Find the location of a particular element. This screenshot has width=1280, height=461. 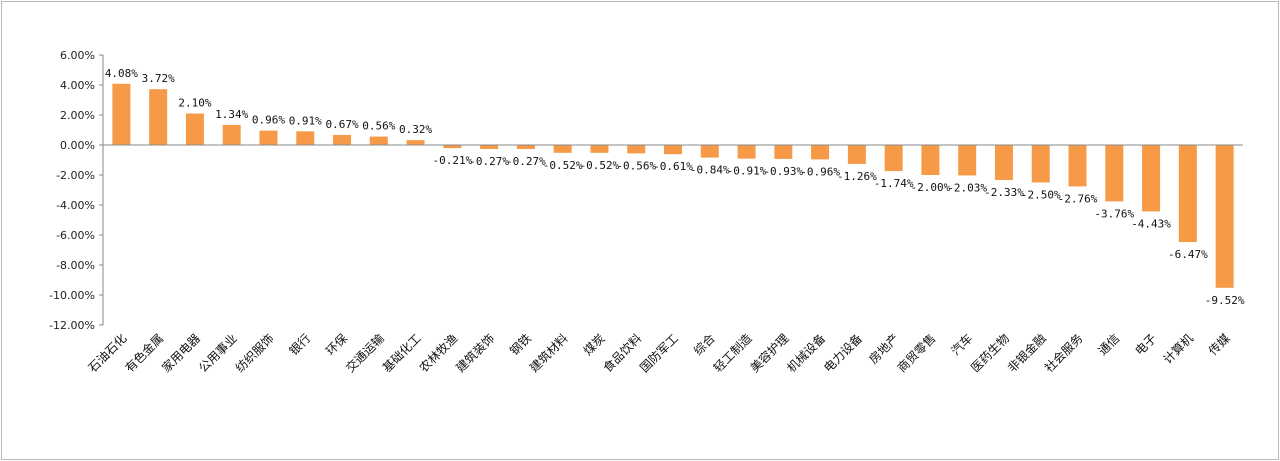

category-label: 农林牧渔 is located at coordinates (439, 353).